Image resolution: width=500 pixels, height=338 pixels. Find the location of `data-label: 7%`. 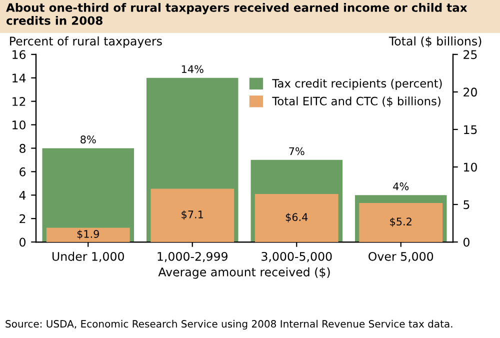

data-label: 7% is located at coordinates (296, 151).